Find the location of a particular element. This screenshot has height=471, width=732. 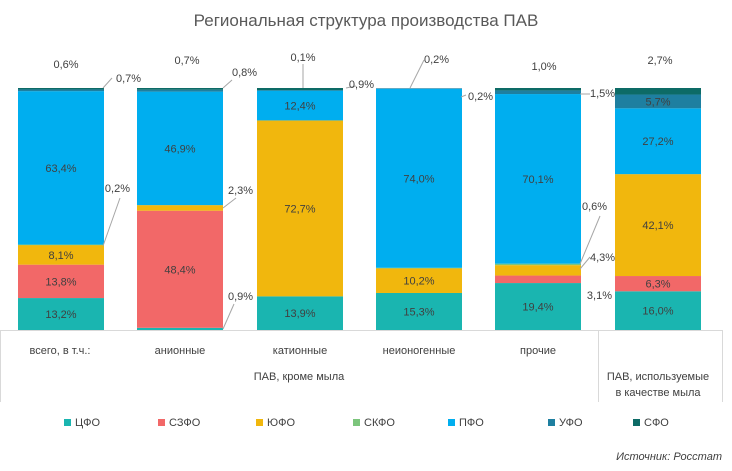

data-label: 70,1% is located at coordinates (537, 180).